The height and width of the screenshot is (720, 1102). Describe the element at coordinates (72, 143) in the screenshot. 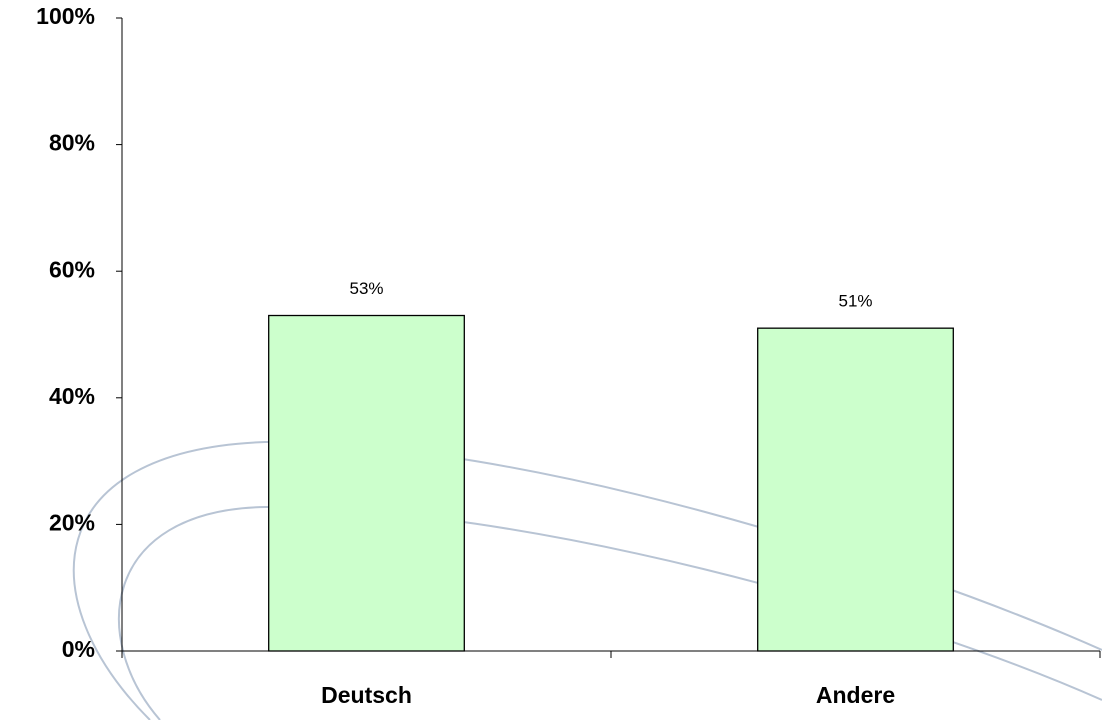

I see `y-tick-label: 80%` at that location.